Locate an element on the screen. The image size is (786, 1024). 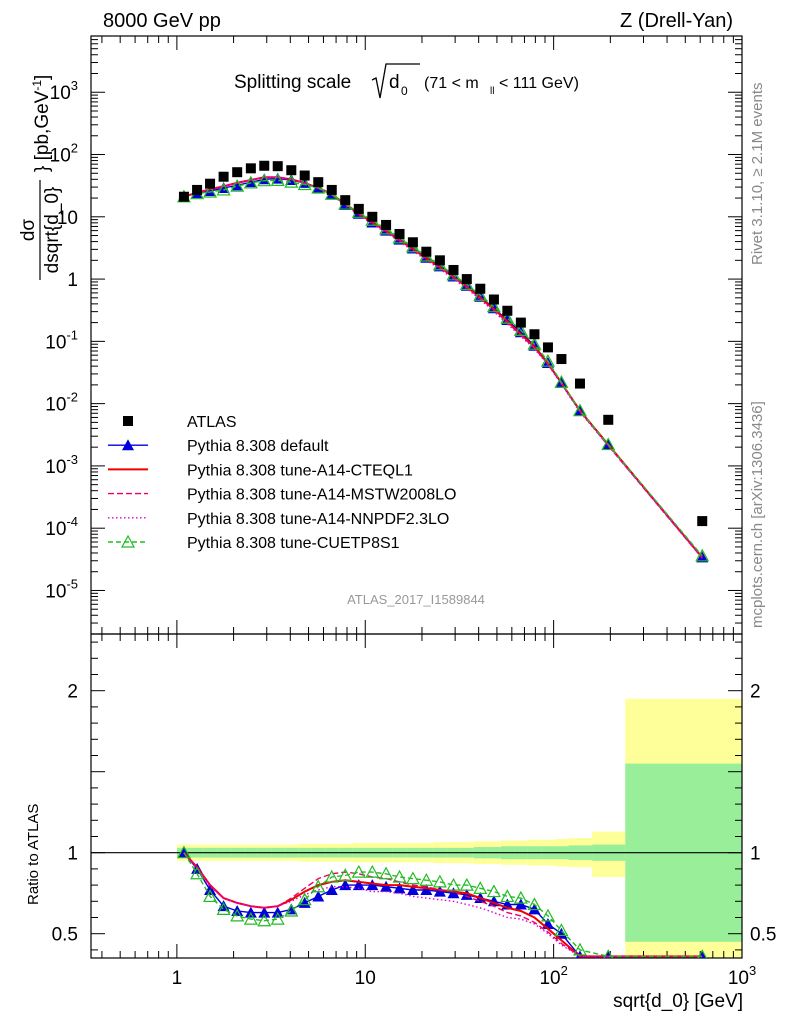
title-sqrt-var: d is located at coordinates (394, 82).